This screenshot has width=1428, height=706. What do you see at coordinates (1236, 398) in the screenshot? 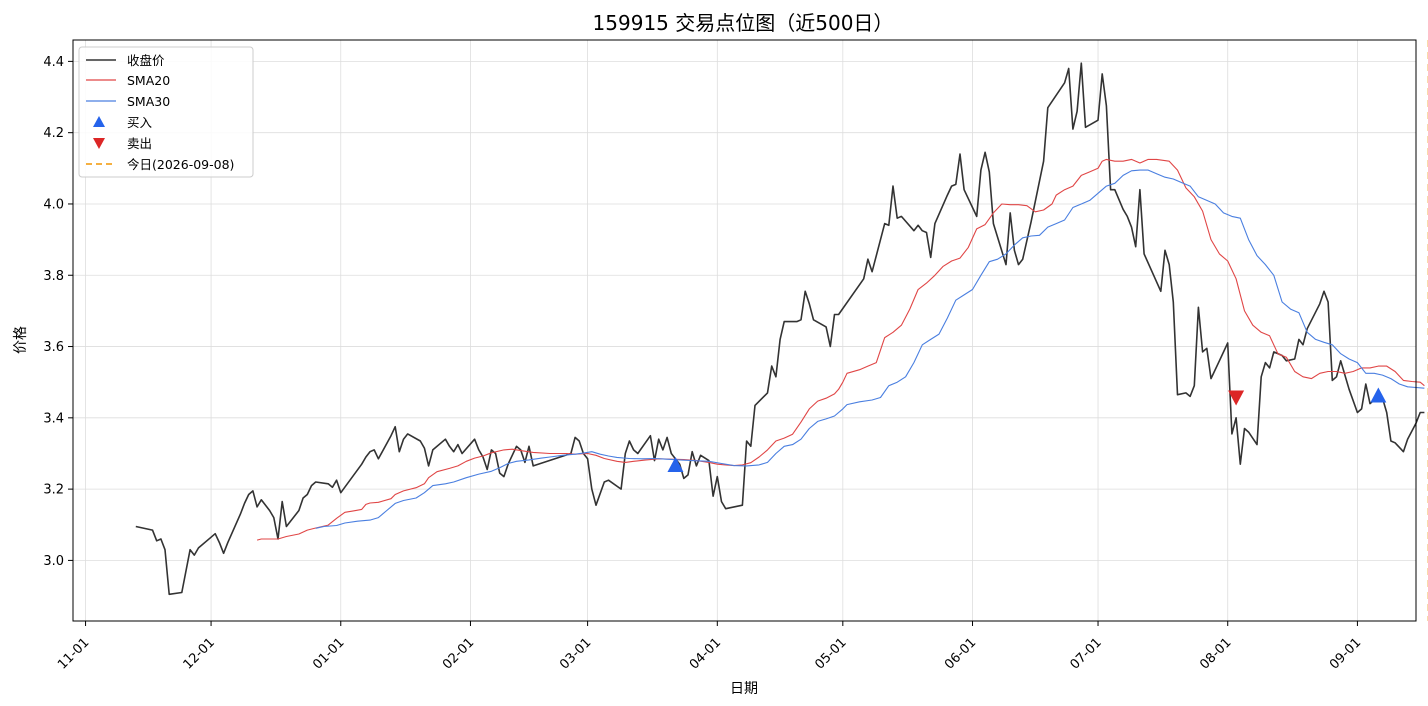
I see `sell-marker` at bounding box center [1236, 398].